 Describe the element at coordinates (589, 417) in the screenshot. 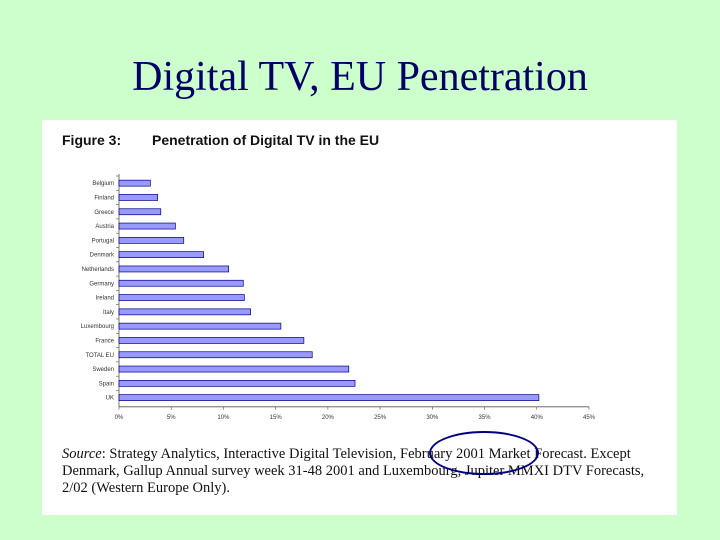

I see `x-tick-label: 45%` at that location.